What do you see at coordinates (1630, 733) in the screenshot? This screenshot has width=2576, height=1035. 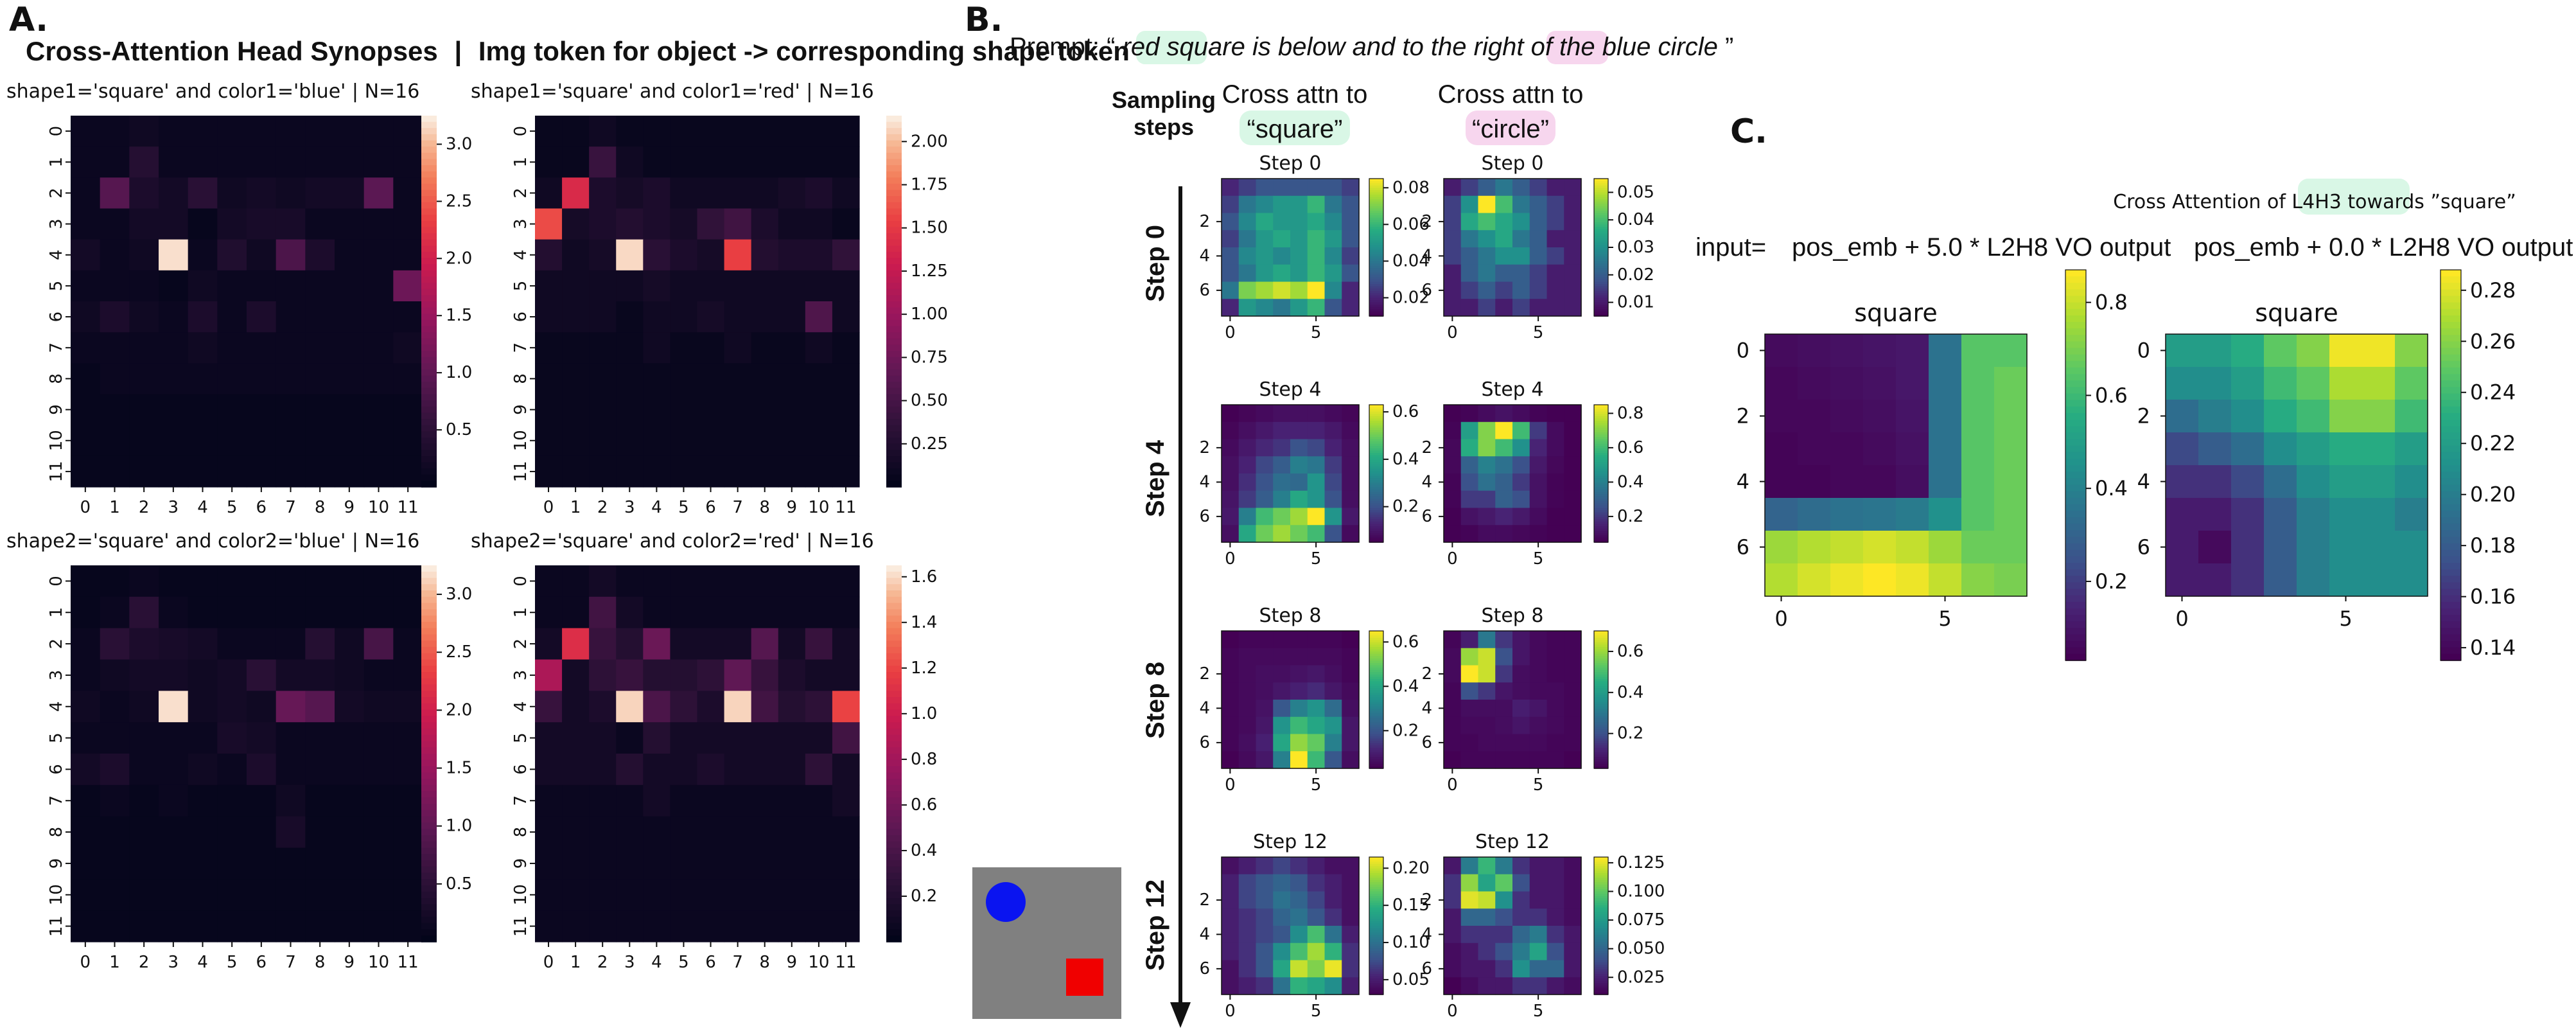 I see `colorbar-tick-label: 0.2` at bounding box center [1630, 733].